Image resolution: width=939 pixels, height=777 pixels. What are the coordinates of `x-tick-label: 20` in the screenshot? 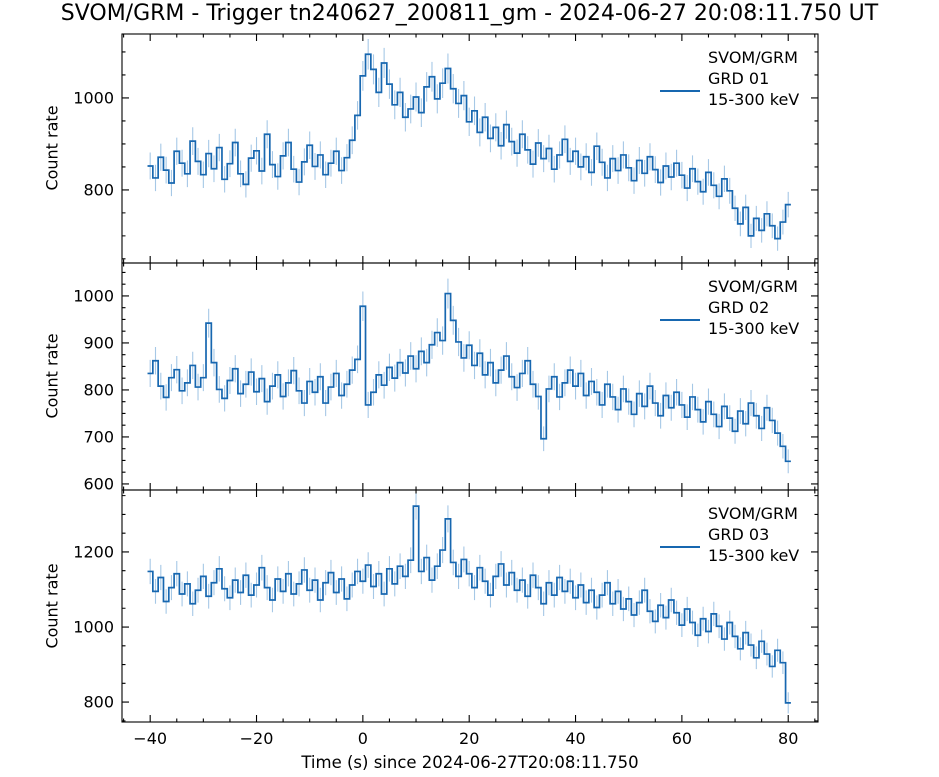 It's located at (469, 738).